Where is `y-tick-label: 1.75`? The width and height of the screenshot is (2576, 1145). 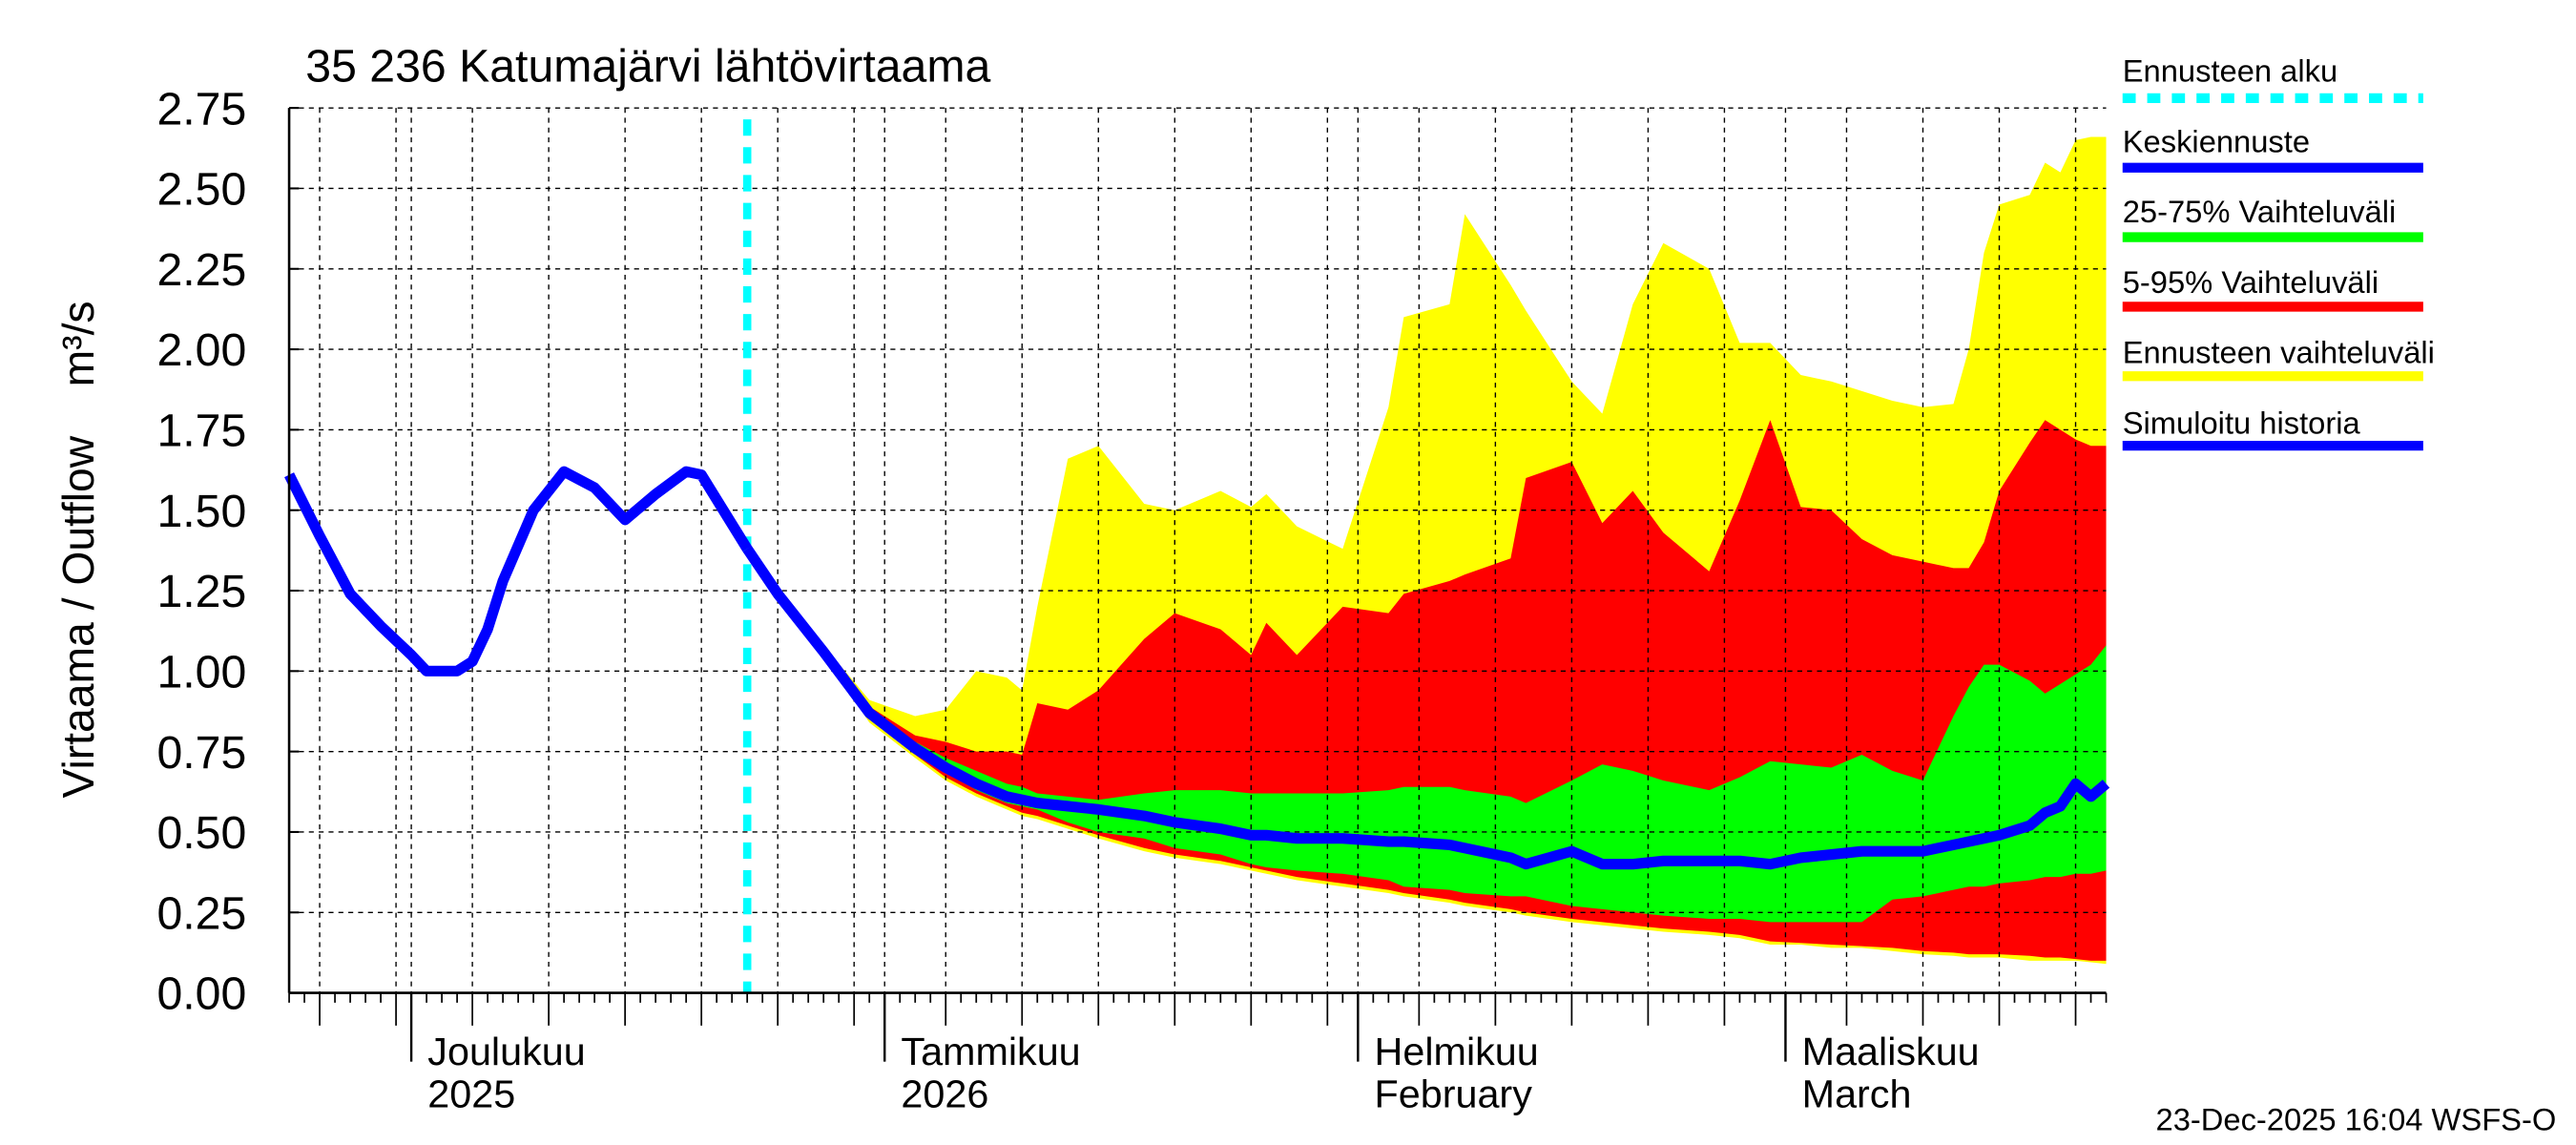
y-tick-label: 1.75 is located at coordinates (201, 431).